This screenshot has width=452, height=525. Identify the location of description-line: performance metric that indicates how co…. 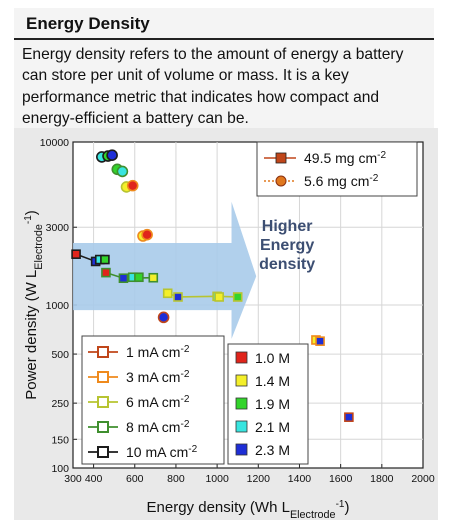
(201, 97).